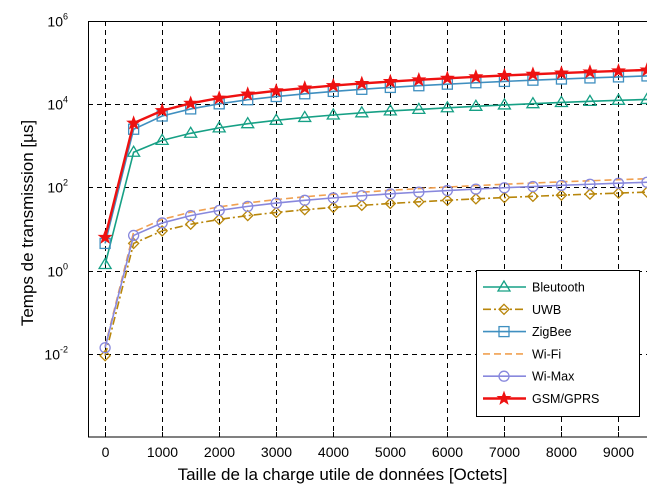 Image resolution: width=647 pixels, height=493 pixels. What do you see at coordinates (447, 452) in the screenshot?
I see `x-tick-label: 6000` at bounding box center [447, 452].